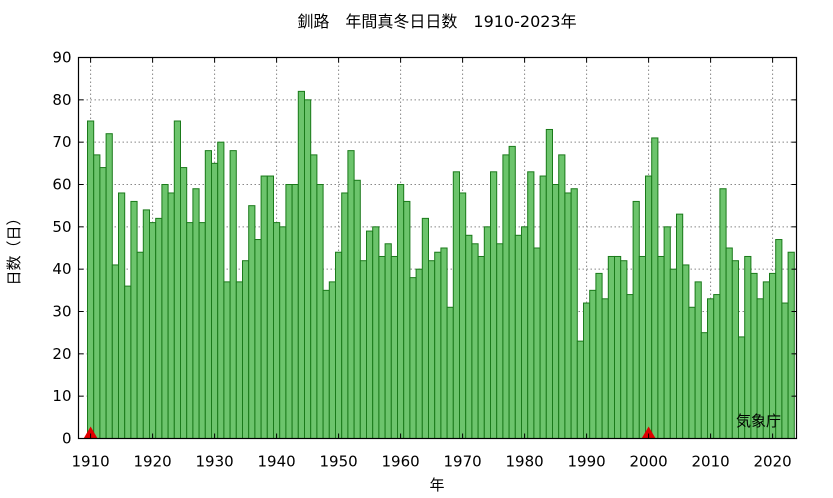 This screenshot has width=833, height=498. What do you see at coordinates (115, 351) in the screenshot?
I see `bar-1914` at bounding box center [115, 351].